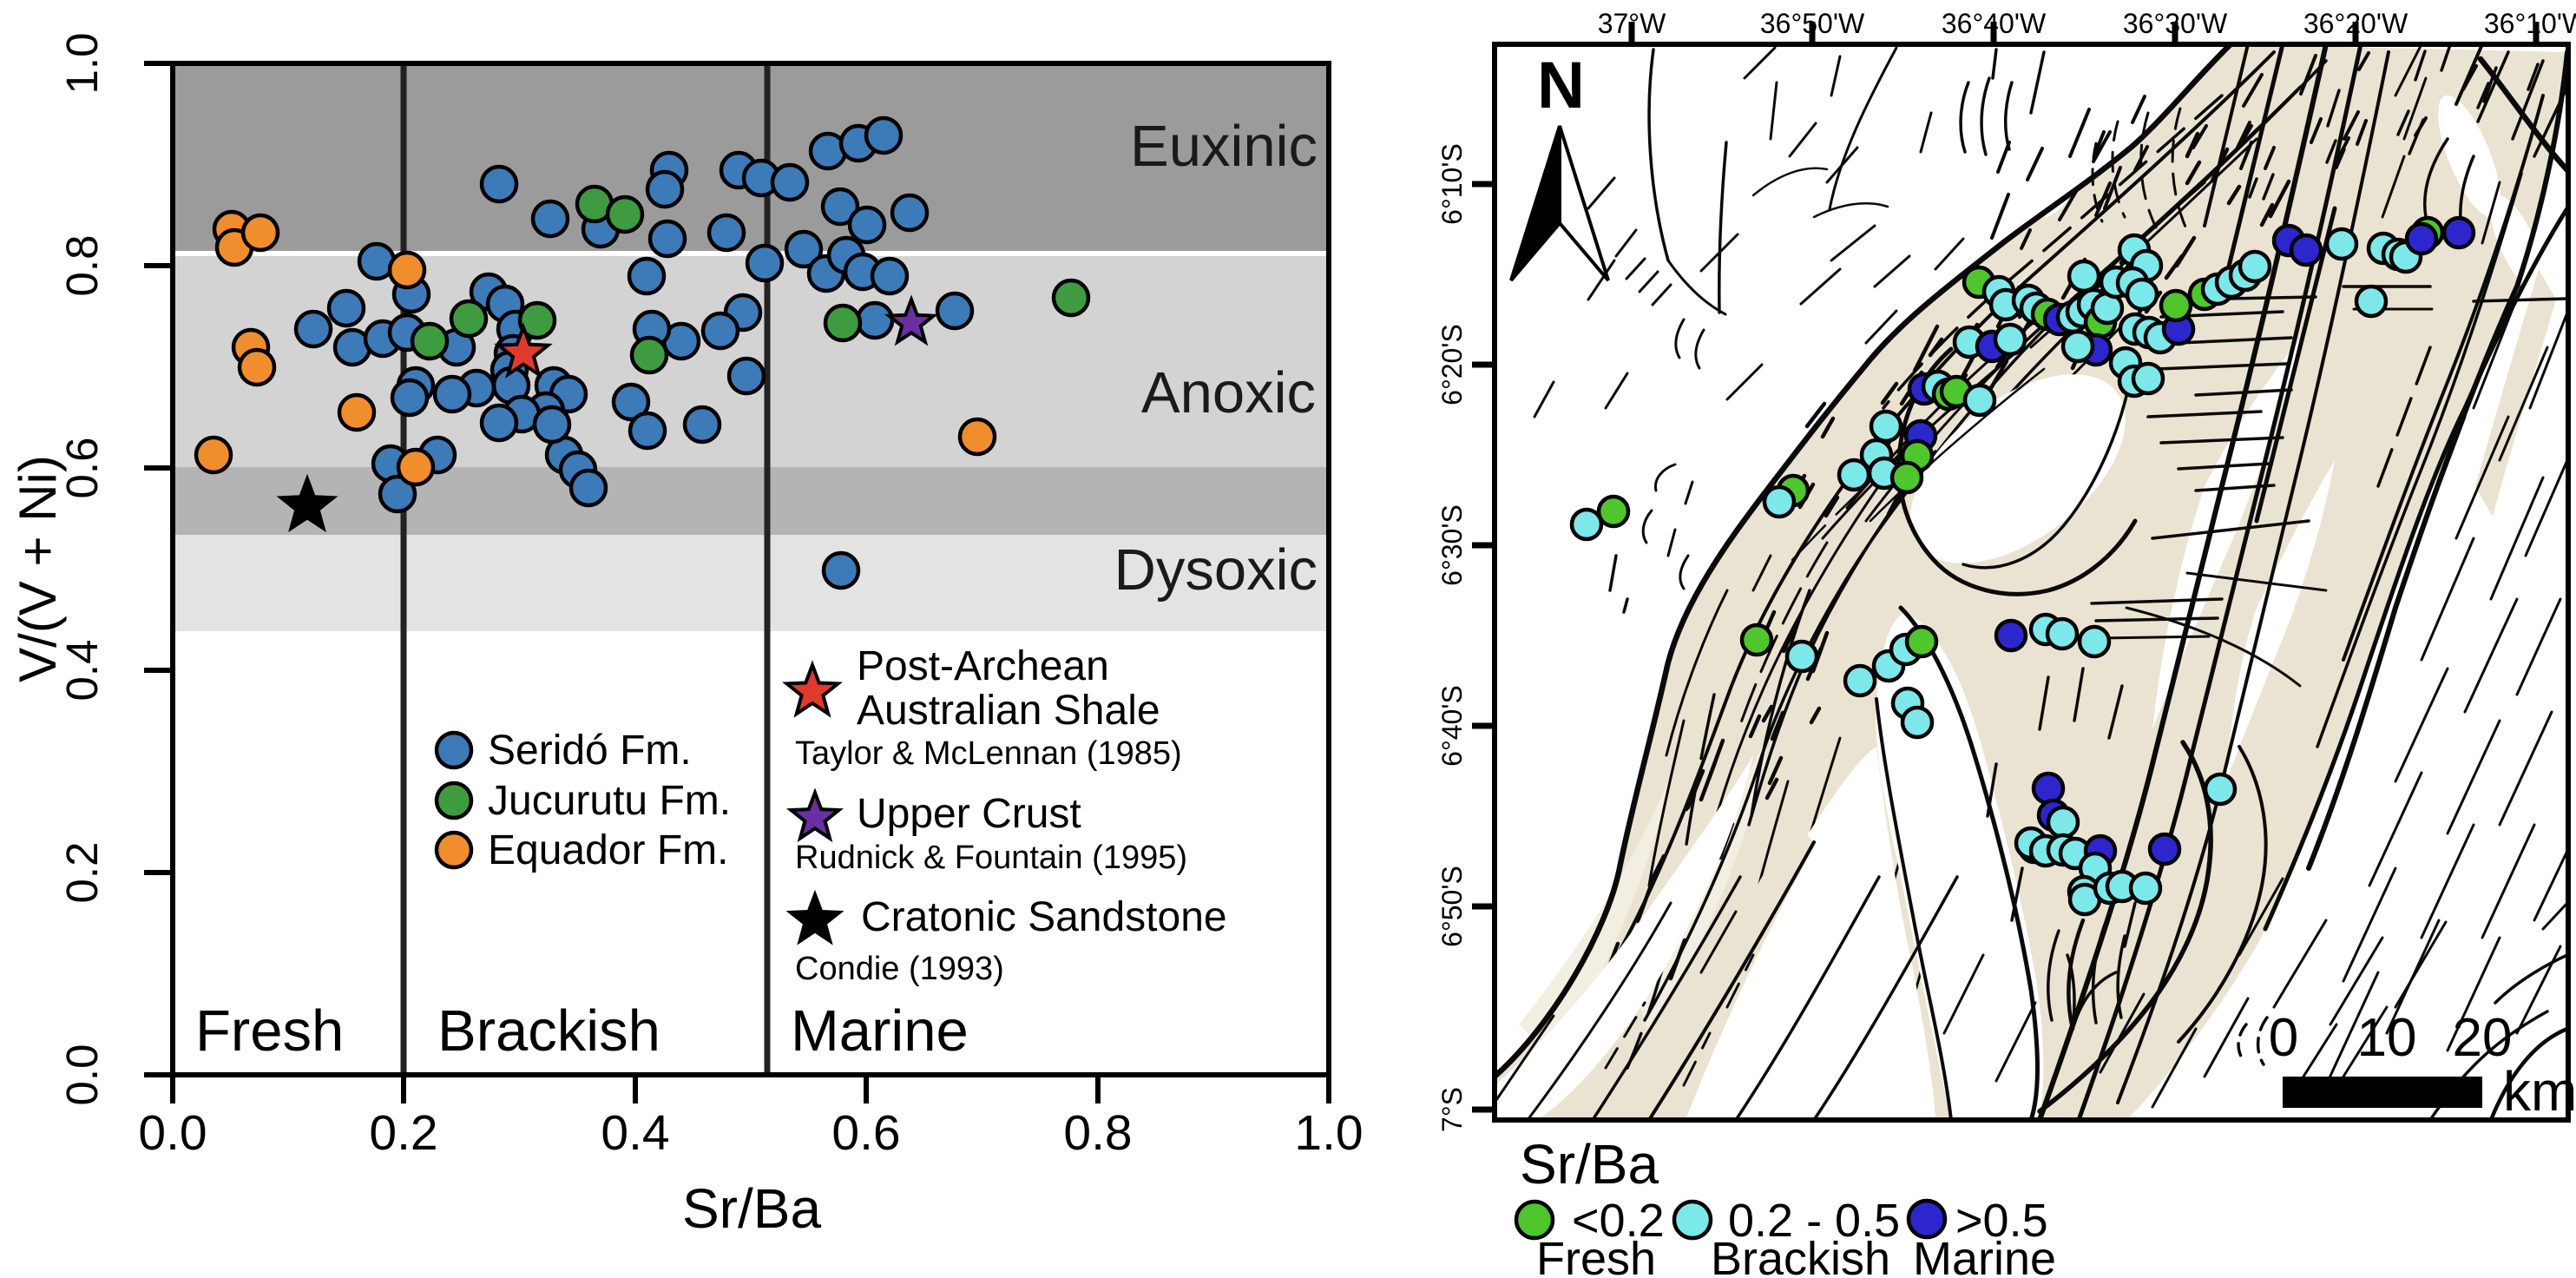  I want to click on svg-text: 37°W, so click(1632, 23).